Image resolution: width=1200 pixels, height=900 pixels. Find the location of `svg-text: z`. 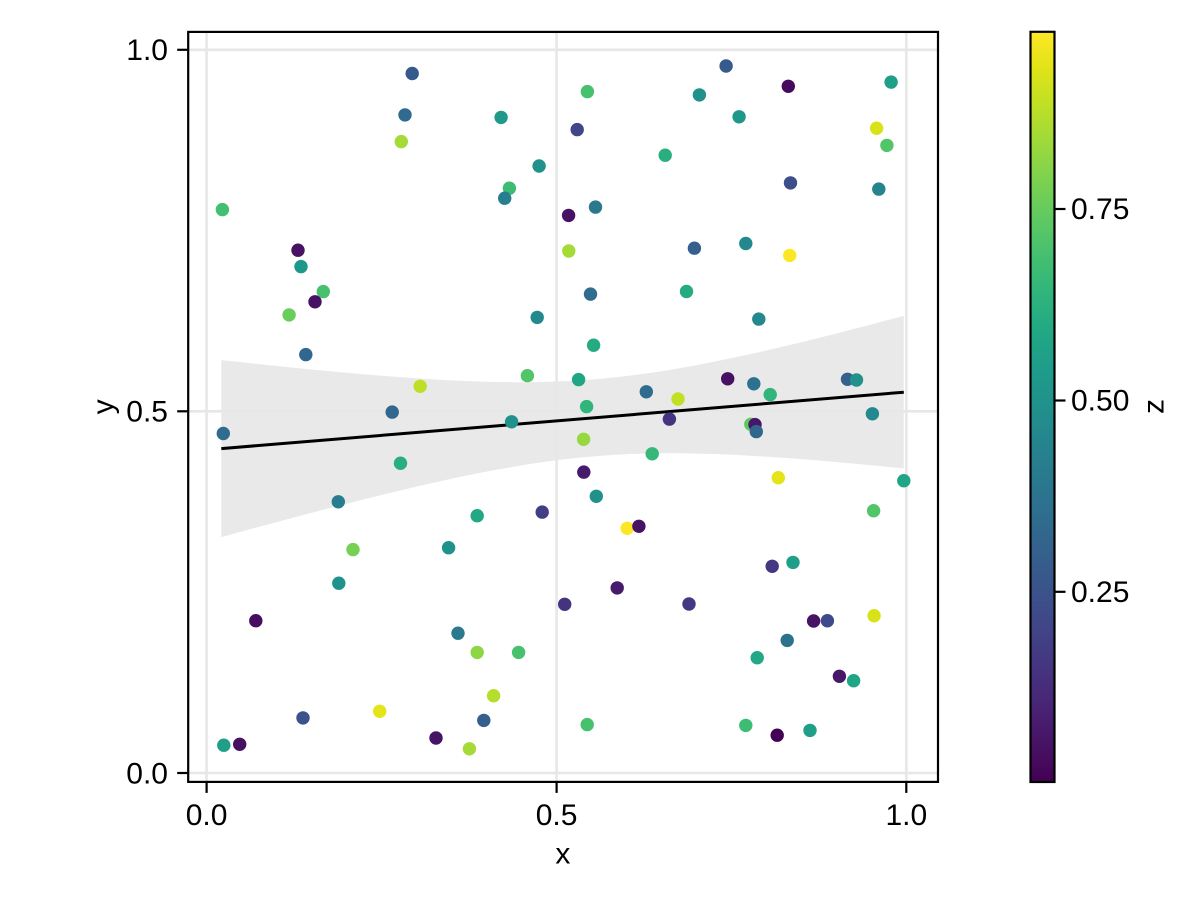

svg-text: z is located at coordinates (1154, 406).